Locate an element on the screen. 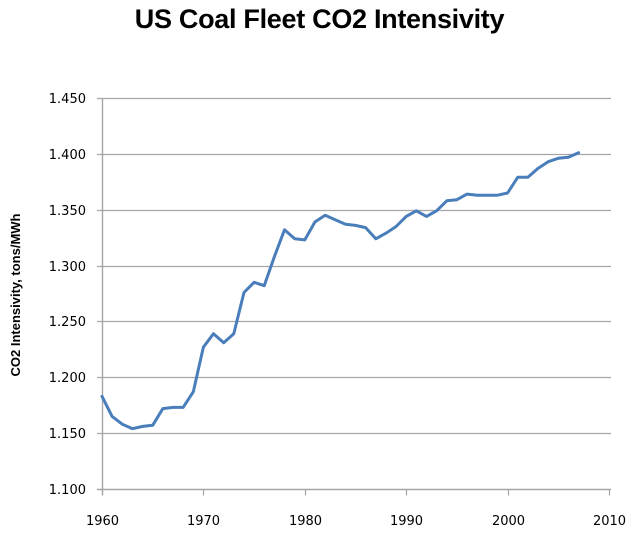 This screenshot has width=639, height=539. x-tick-label: 1970 is located at coordinates (203, 521).